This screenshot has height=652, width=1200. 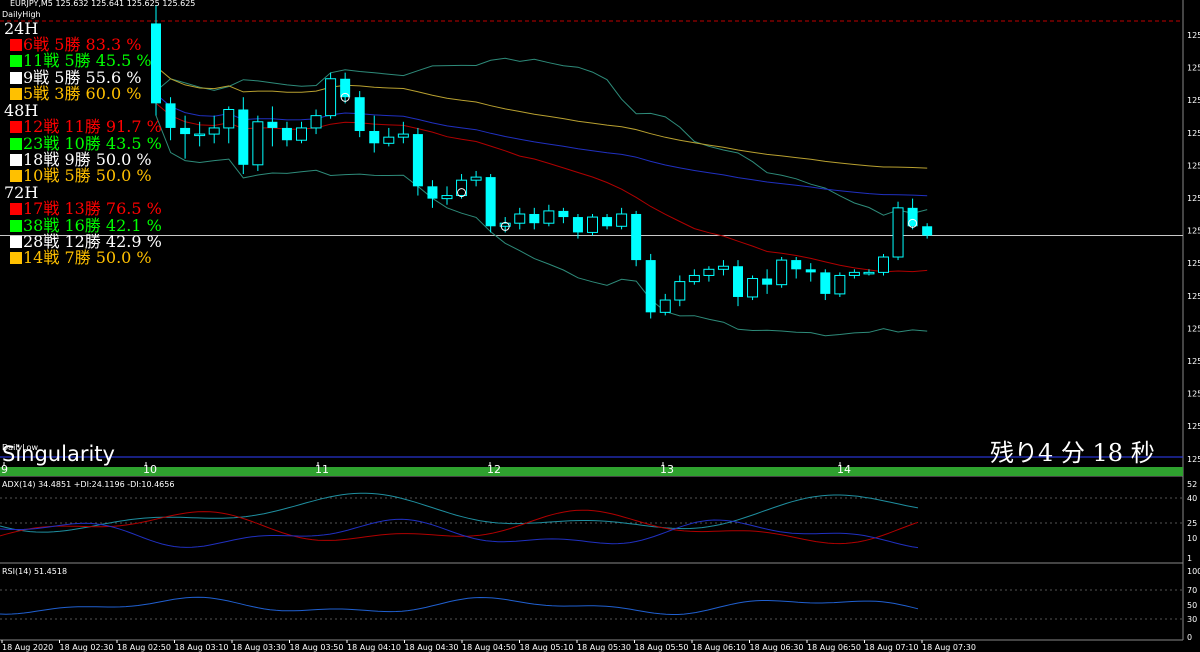 What do you see at coordinates (834, 647) in the screenshot?
I see `time-axis-label: 18 Aug 06:50` at bounding box center [834, 647].